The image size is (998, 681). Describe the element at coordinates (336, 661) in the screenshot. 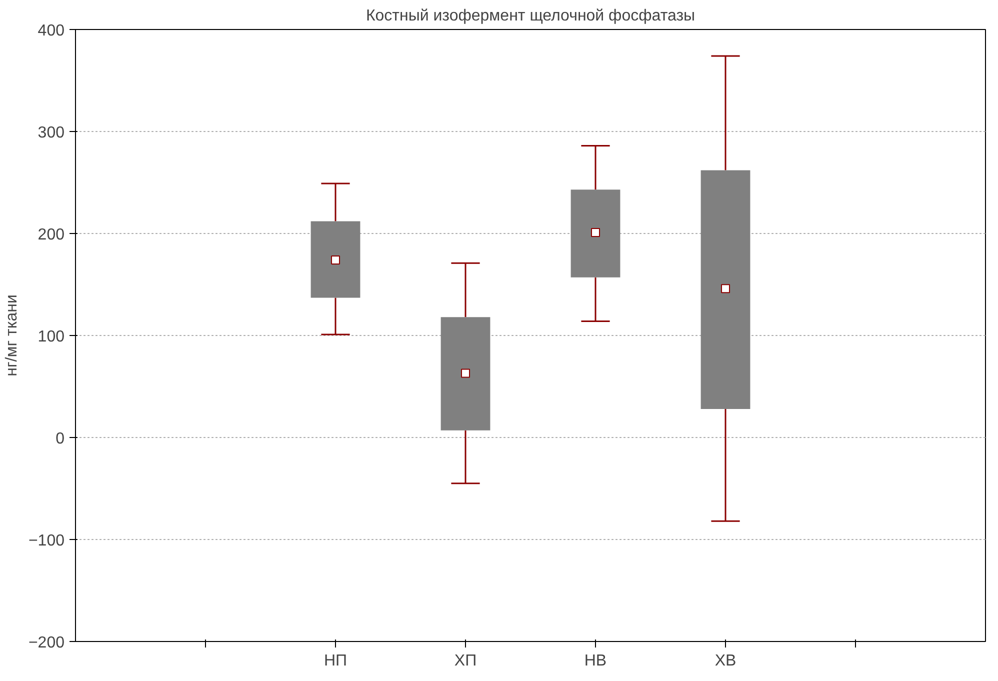

I see `x-tick-label: НП` at that location.